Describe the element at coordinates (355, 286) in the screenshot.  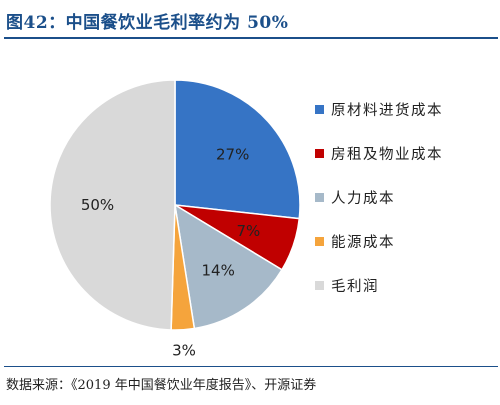
I see `legend-label: 毛利润` at that location.